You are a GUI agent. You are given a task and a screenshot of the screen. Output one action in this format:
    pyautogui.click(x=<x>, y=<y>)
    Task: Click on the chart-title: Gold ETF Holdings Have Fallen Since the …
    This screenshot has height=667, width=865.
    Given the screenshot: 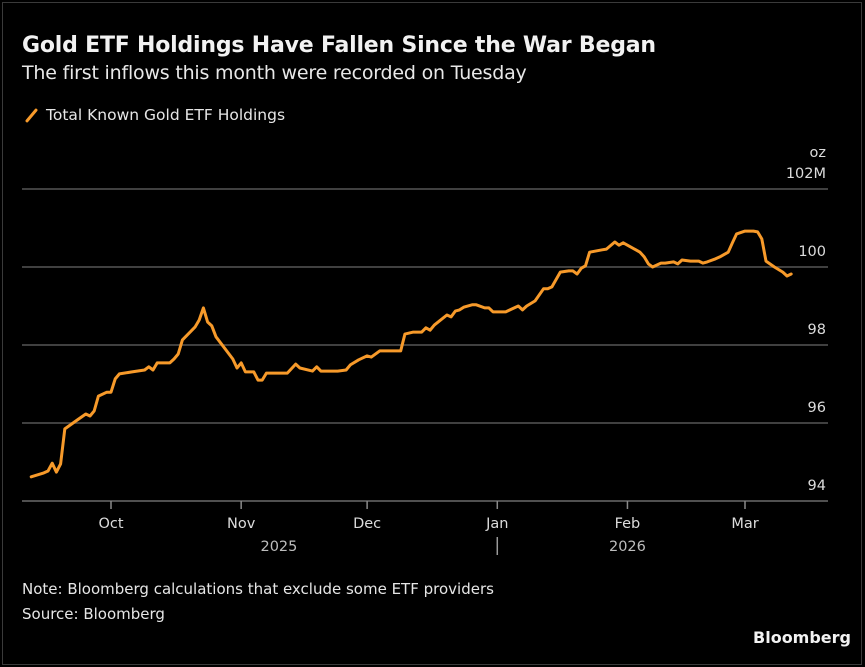 What is the action you would take?
    pyautogui.click(x=339, y=45)
    